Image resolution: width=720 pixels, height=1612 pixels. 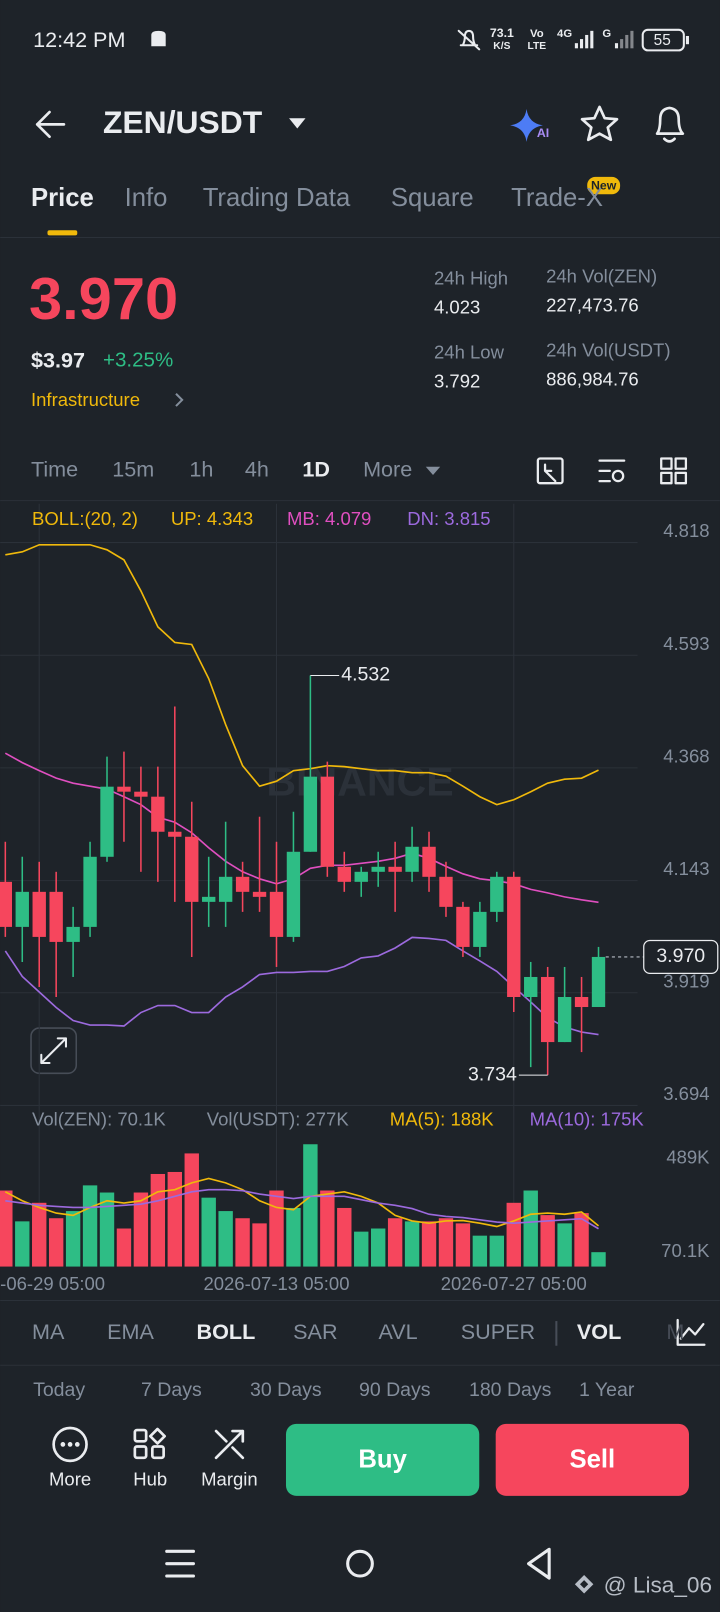 What do you see at coordinates (179, 400) in the screenshot?
I see `sector-arrow` at bounding box center [179, 400].